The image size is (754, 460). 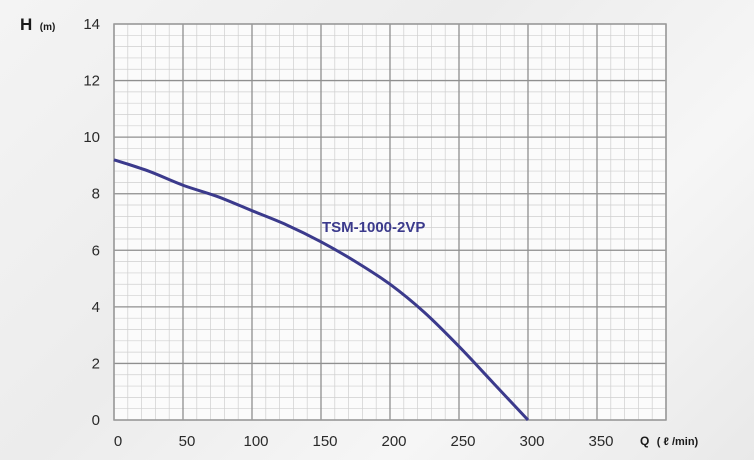 I want to click on x-tick-label: 100, so click(x=255, y=441).